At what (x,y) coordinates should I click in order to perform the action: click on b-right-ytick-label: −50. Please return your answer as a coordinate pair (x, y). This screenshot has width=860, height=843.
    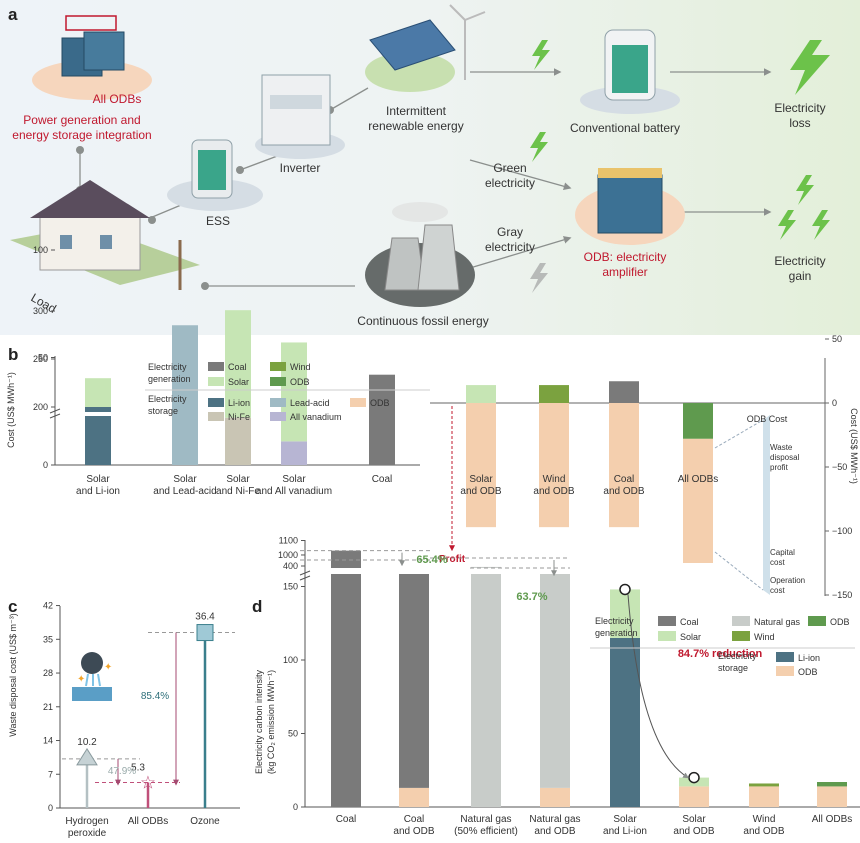
    Looking at the image, I should click on (839, 467).